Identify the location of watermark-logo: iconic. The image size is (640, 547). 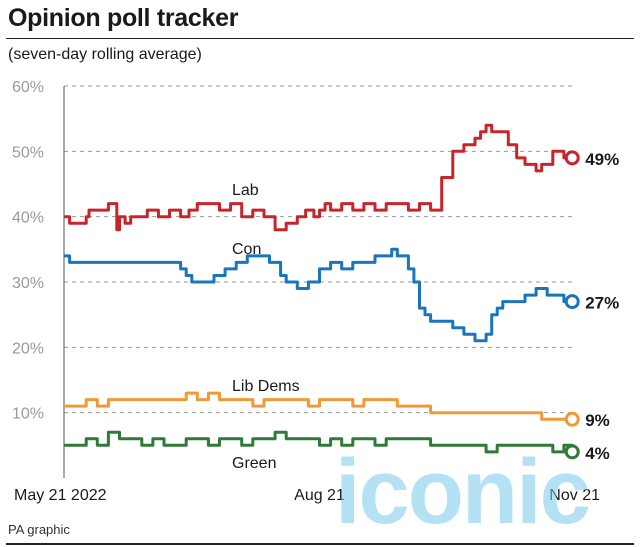
(463, 492).